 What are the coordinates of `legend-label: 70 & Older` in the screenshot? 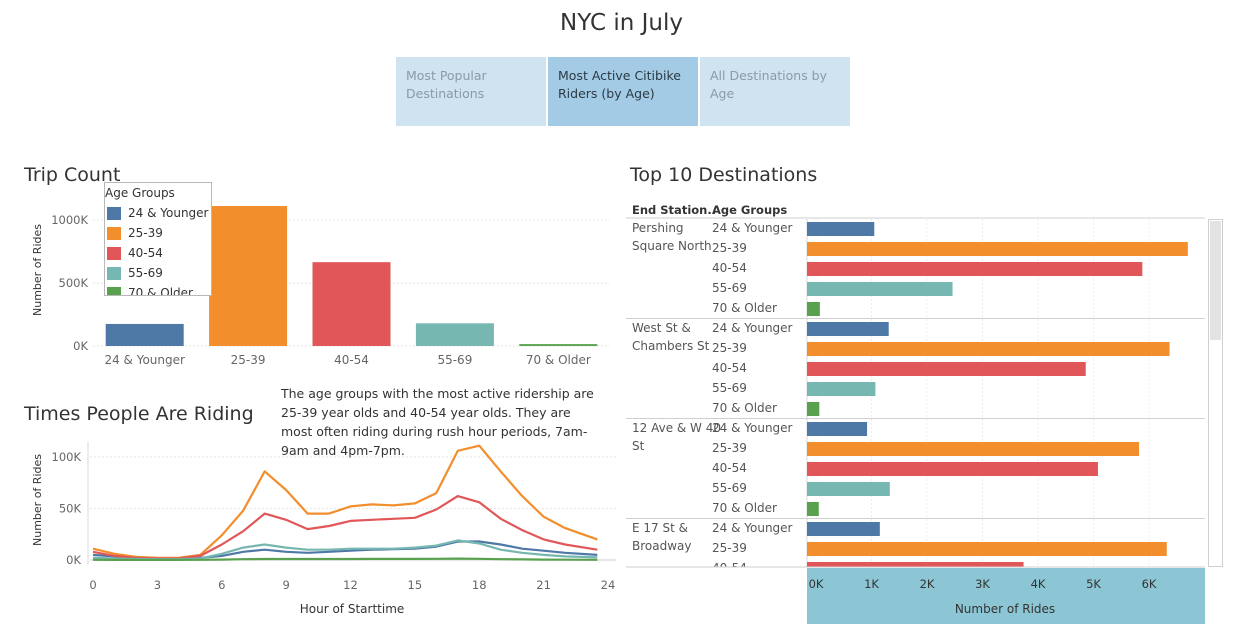 It's located at (160, 291).